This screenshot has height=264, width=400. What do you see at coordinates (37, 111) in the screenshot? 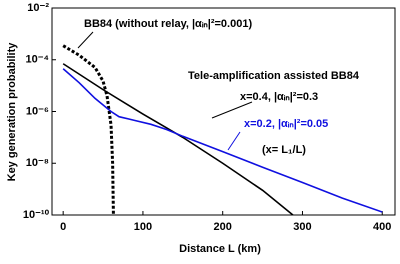
I see `y-tick-label: 10⁻⁶` at bounding box center [37, 111].